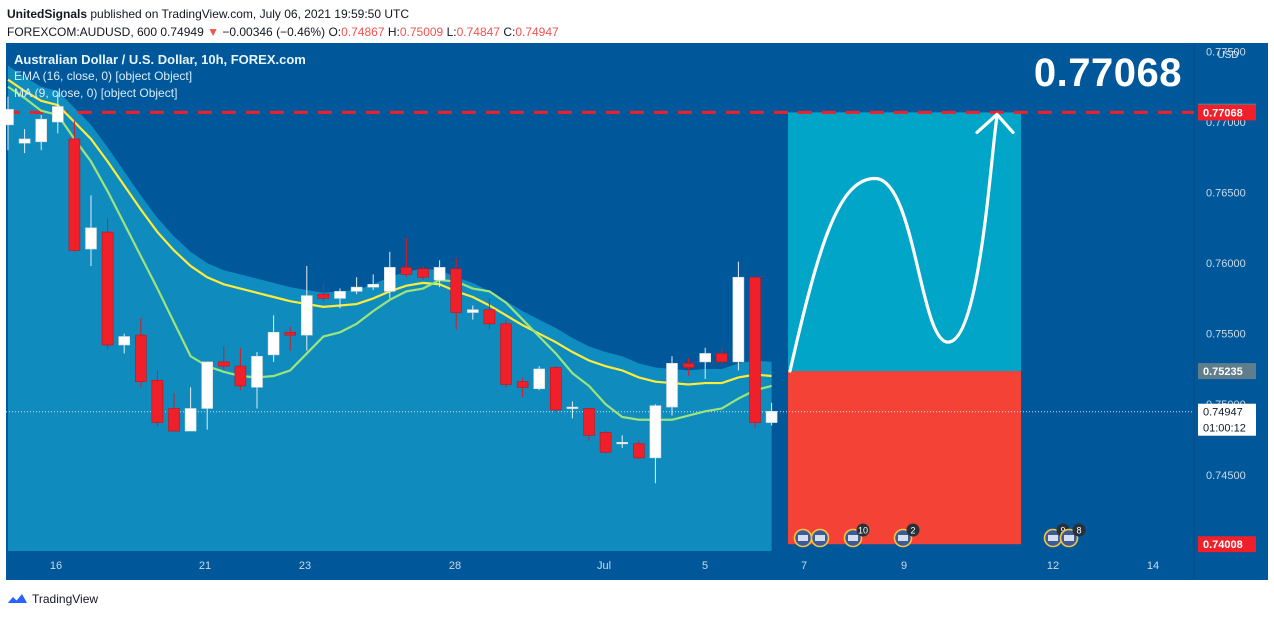 This screenshot has height=617, width=1274. Describe the element at coordinates (537, 32) in the screenshot. I see `close-value: 0.74947` at that location.